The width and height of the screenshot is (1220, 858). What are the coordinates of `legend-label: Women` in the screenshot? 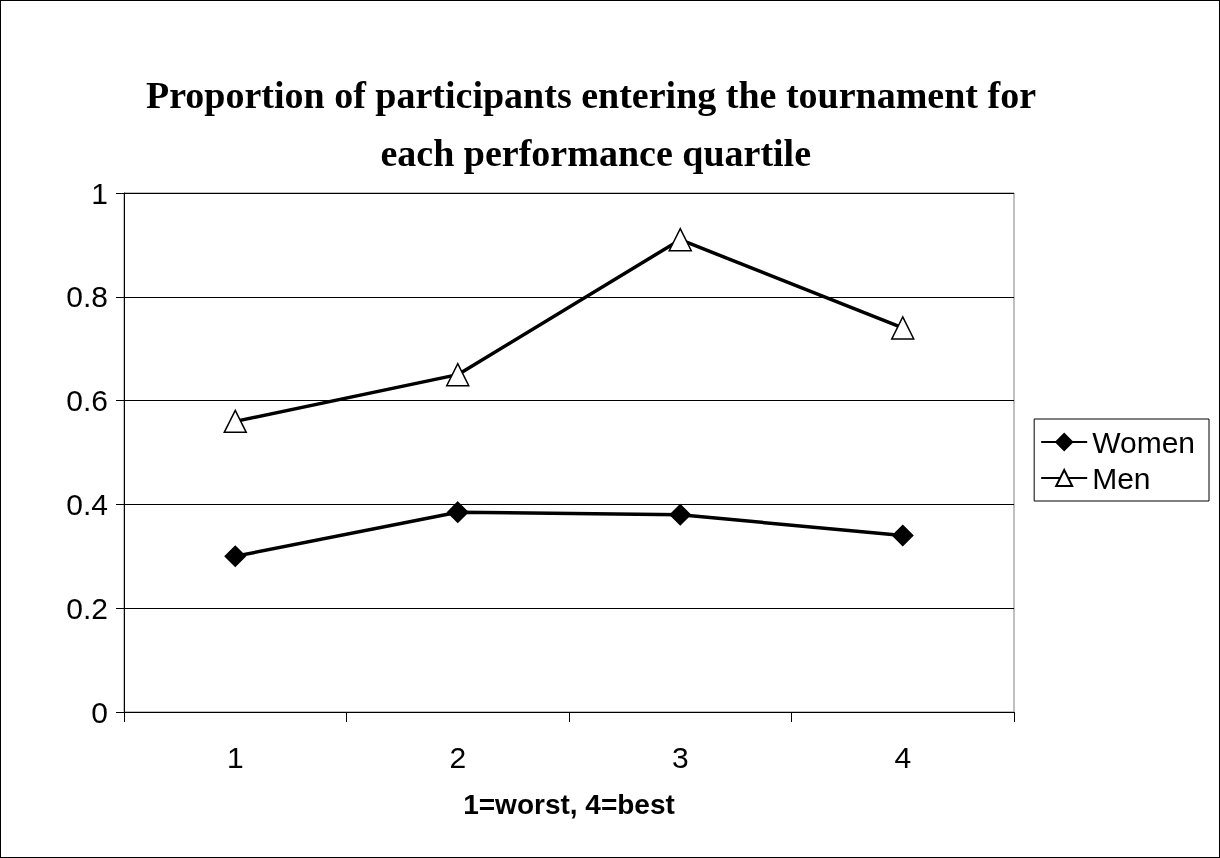 It's located at (1144, 442).